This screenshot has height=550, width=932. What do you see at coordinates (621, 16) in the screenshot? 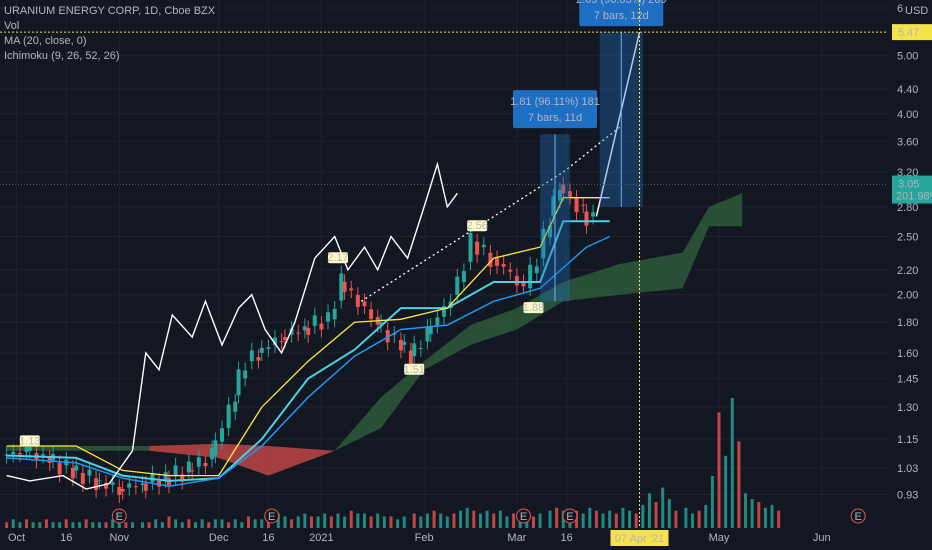
I see `measure-label-line2: 7 bars, 12d` at bounding box center [621, 16].